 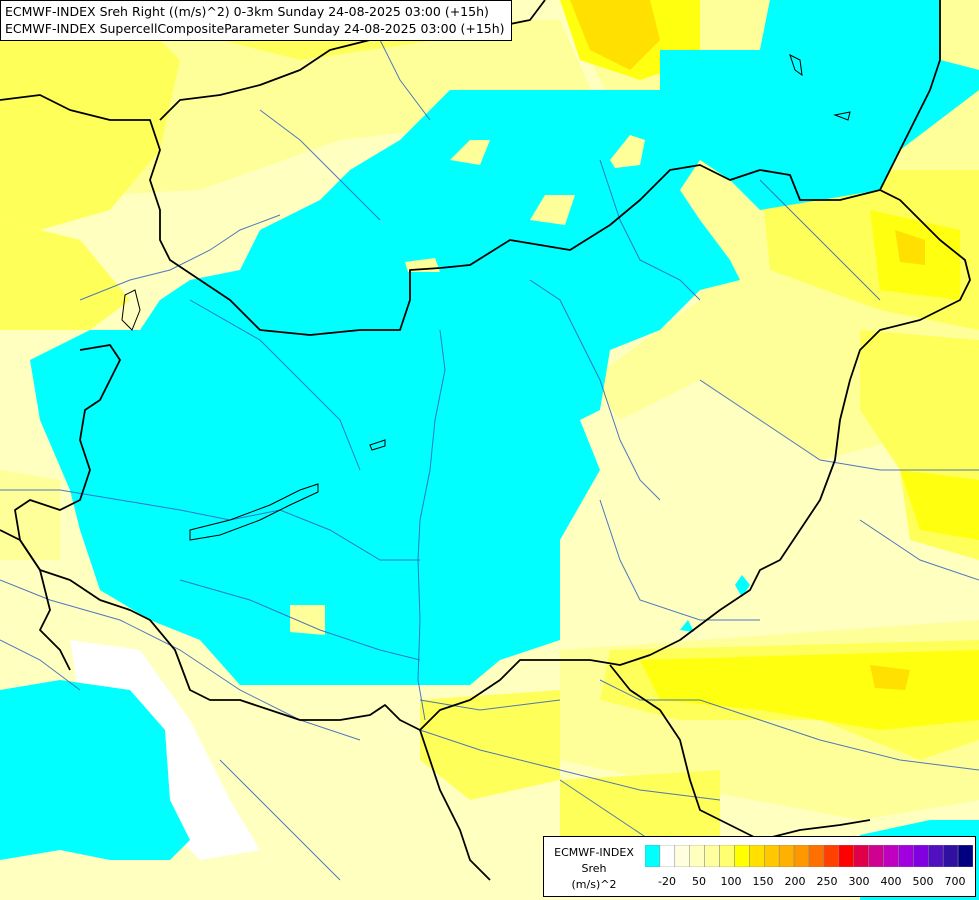 I want to click on legend-unit: (m/s)^2, so click(x=594, y=884).